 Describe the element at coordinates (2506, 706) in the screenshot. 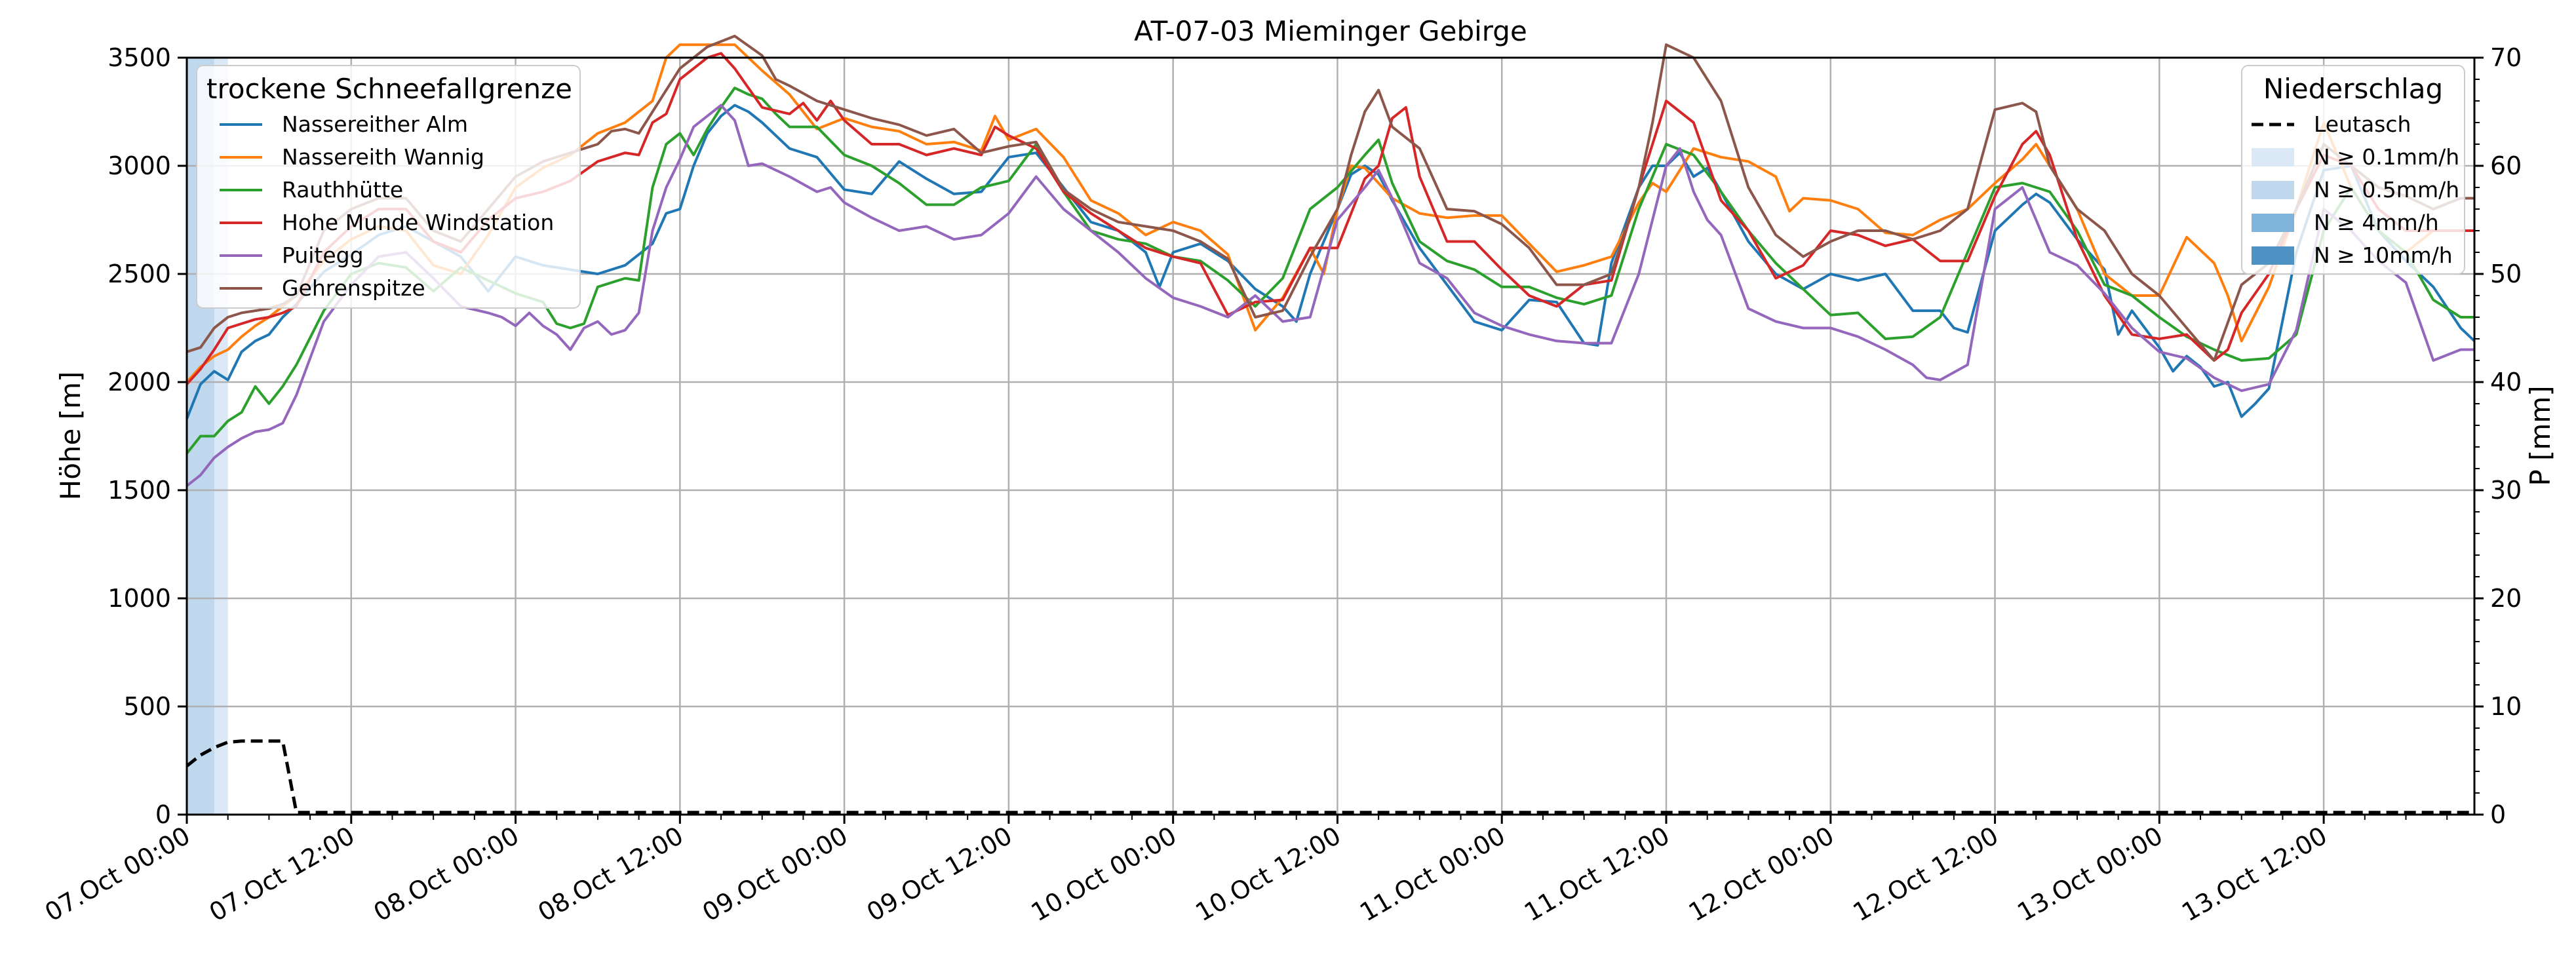

I see `y-tick-label-right-1: 10` at that location.